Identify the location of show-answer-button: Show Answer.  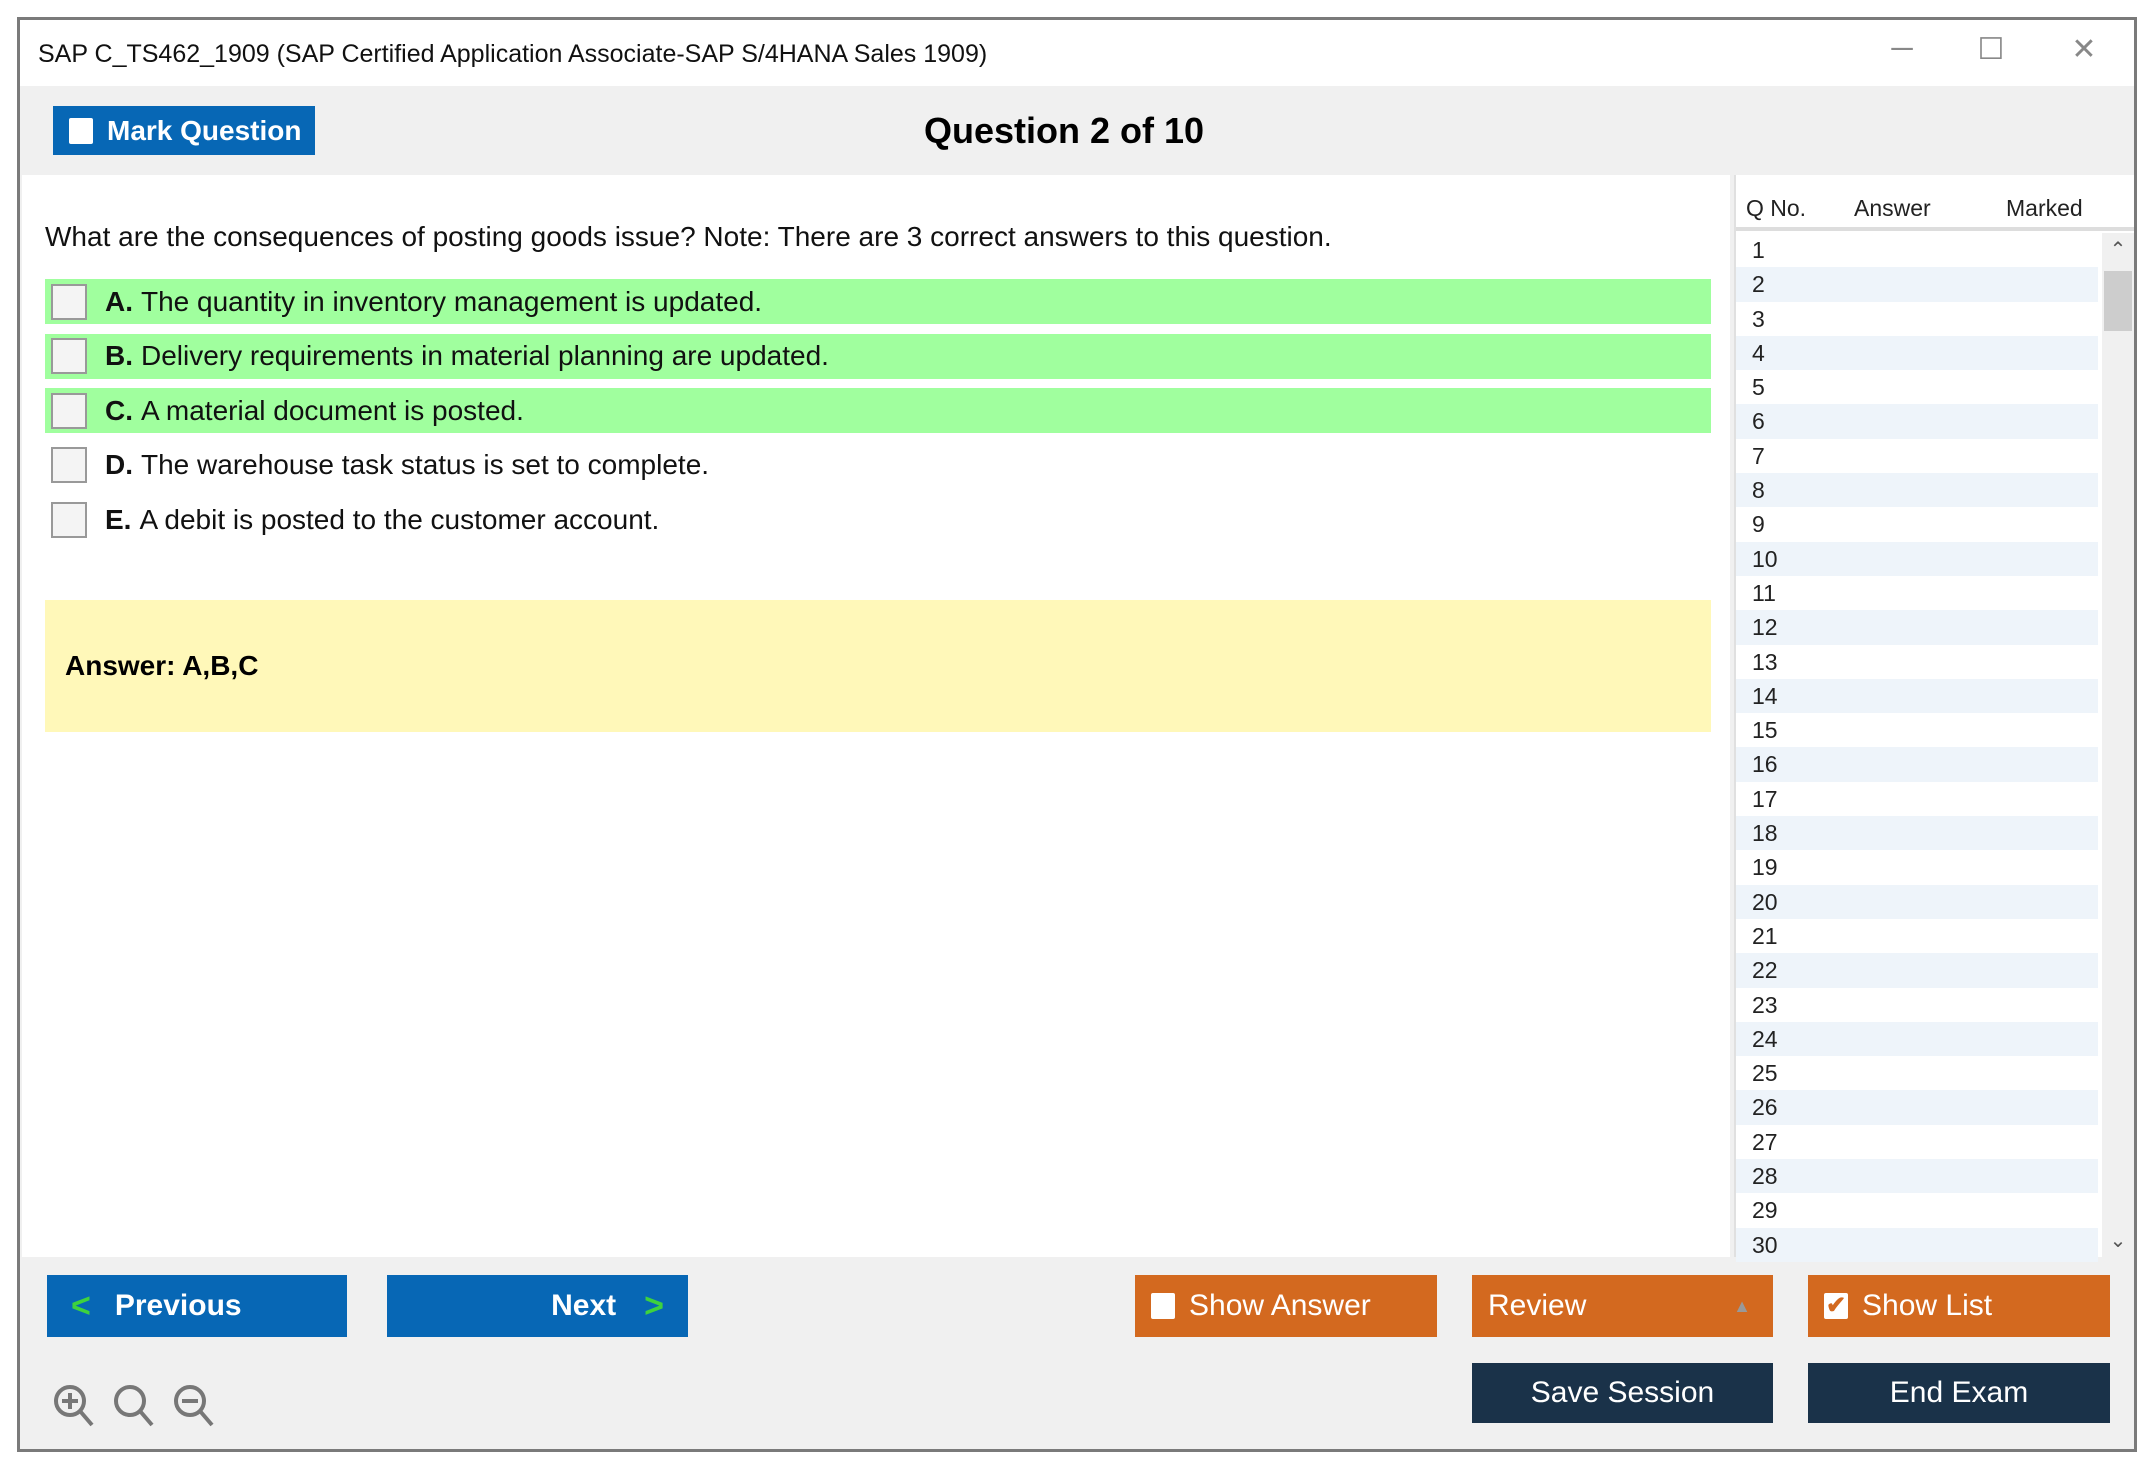
(1286, 1306).